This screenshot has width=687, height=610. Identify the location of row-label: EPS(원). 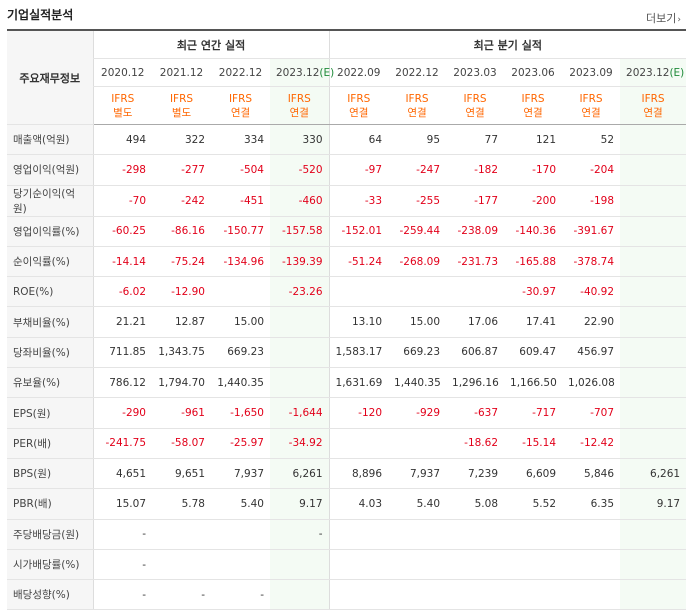
(50, 413).